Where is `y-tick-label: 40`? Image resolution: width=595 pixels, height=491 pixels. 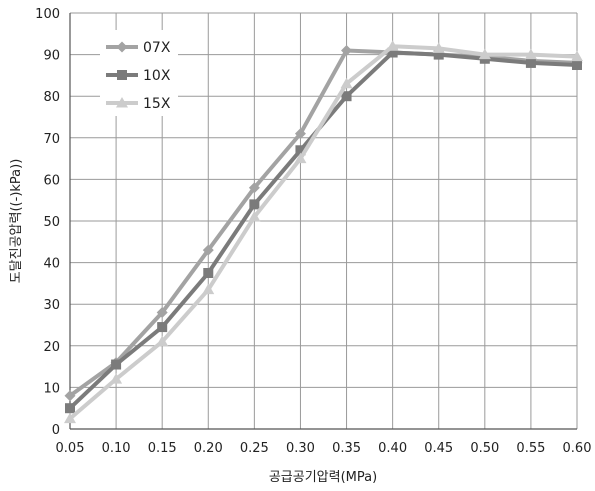 y-tick-label: 40 is located at coordinates (51, 264).